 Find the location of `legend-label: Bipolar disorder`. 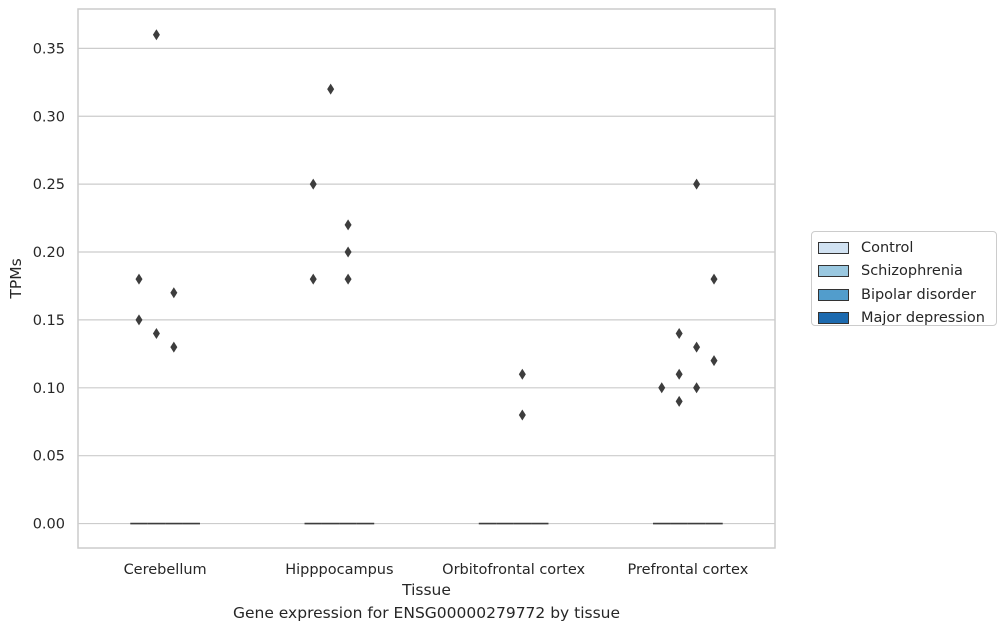

legend-label: Bipolar disorder is located at coordinates (918, 294).